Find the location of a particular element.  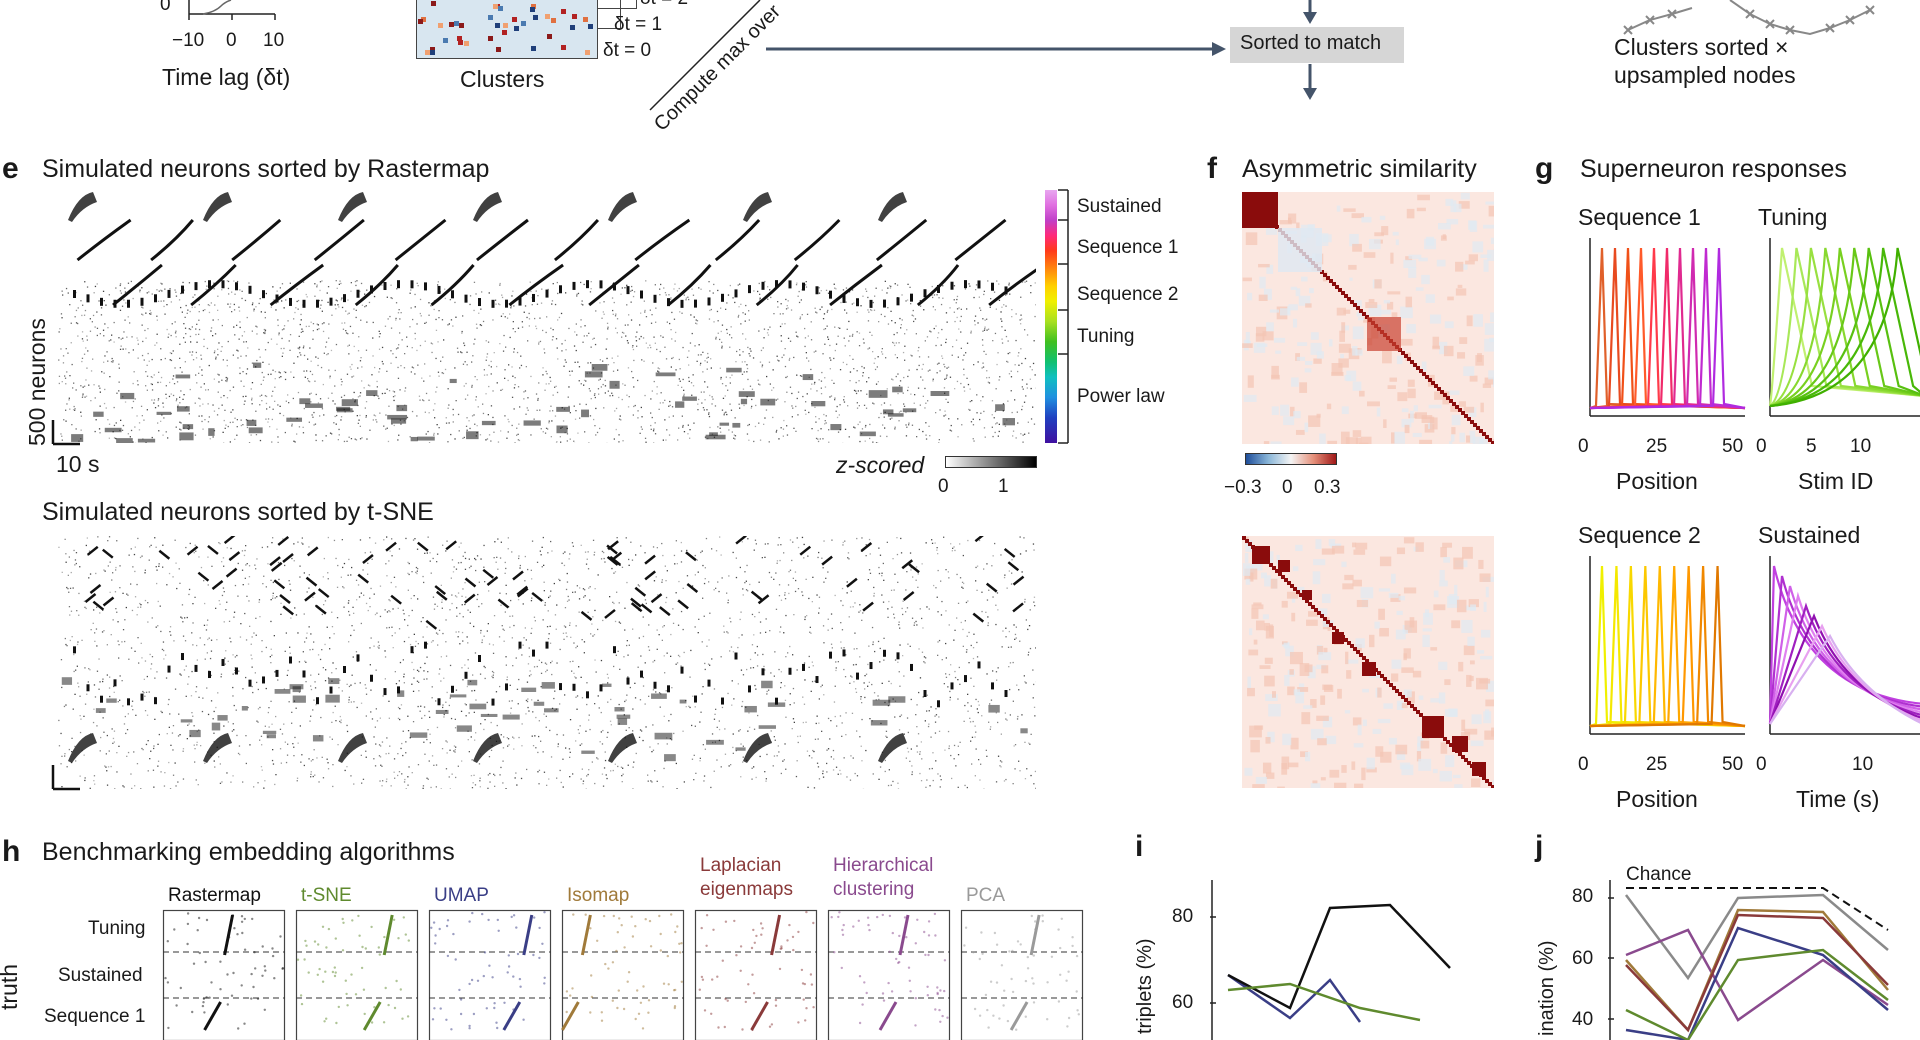

g4-tick-10: 10 is located at coordinates (1862, 765).